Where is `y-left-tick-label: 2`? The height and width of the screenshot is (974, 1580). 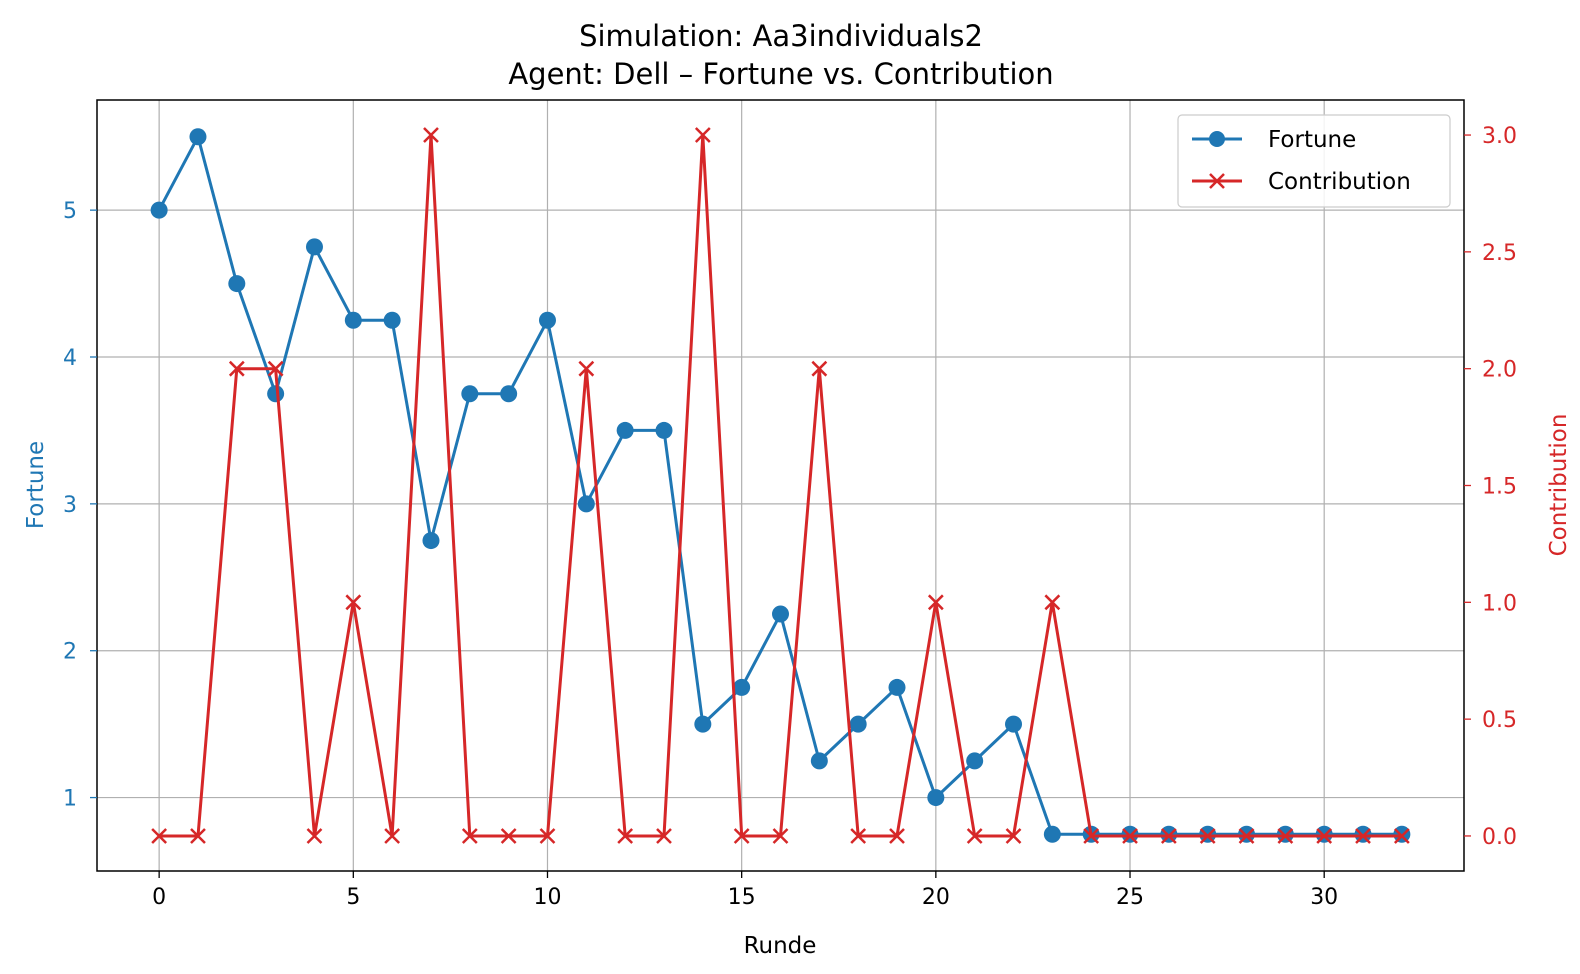 y-left-tick-label: 2 is located at coordinates (70, 652).